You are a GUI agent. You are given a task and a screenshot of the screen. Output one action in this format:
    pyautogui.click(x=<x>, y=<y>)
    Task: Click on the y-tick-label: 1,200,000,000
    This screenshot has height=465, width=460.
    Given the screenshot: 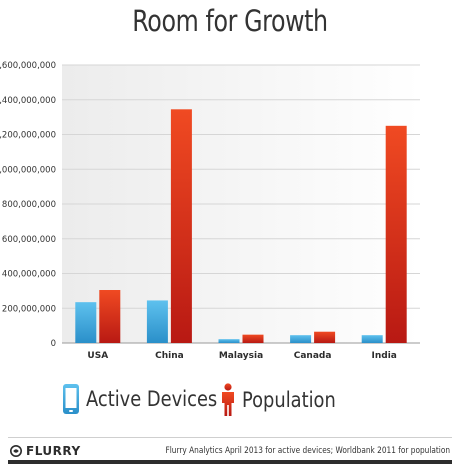 What is the action you would take?
    pyautogui.click(x=28, y=136)
    